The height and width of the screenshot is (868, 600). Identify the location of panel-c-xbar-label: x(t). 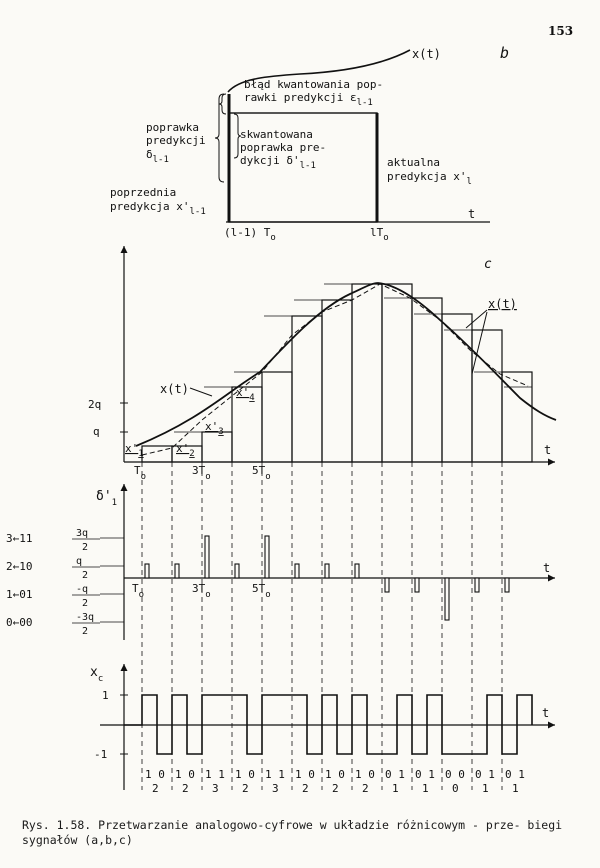
(502, 304).